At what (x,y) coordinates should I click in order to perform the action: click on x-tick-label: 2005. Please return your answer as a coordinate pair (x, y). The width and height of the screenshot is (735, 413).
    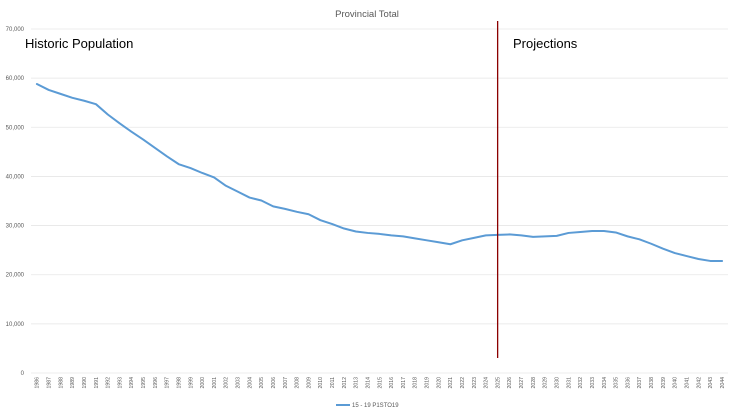
    Looking at the image, I should click on (262, 383).